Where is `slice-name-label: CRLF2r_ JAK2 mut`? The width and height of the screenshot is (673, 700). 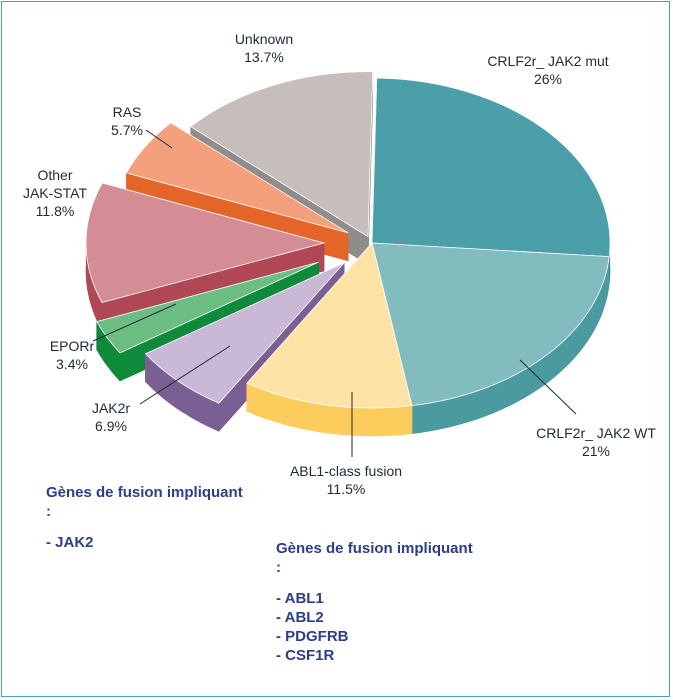 slice-name-label: CRLF2r_ JAK2 mut is located at coordinates (547, 61).